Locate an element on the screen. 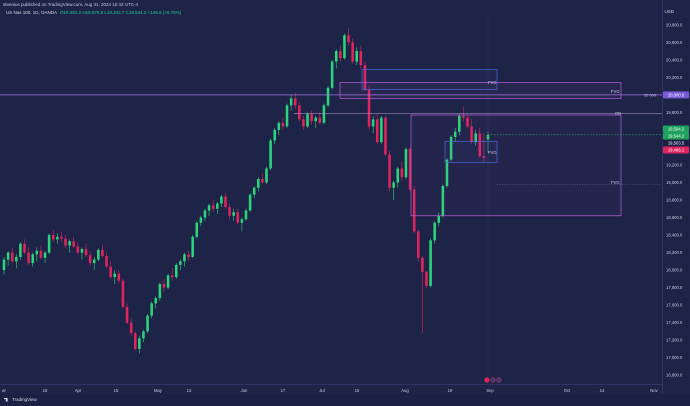  price-tick-label: 17,200.0 is located at coordinates (674, 340).